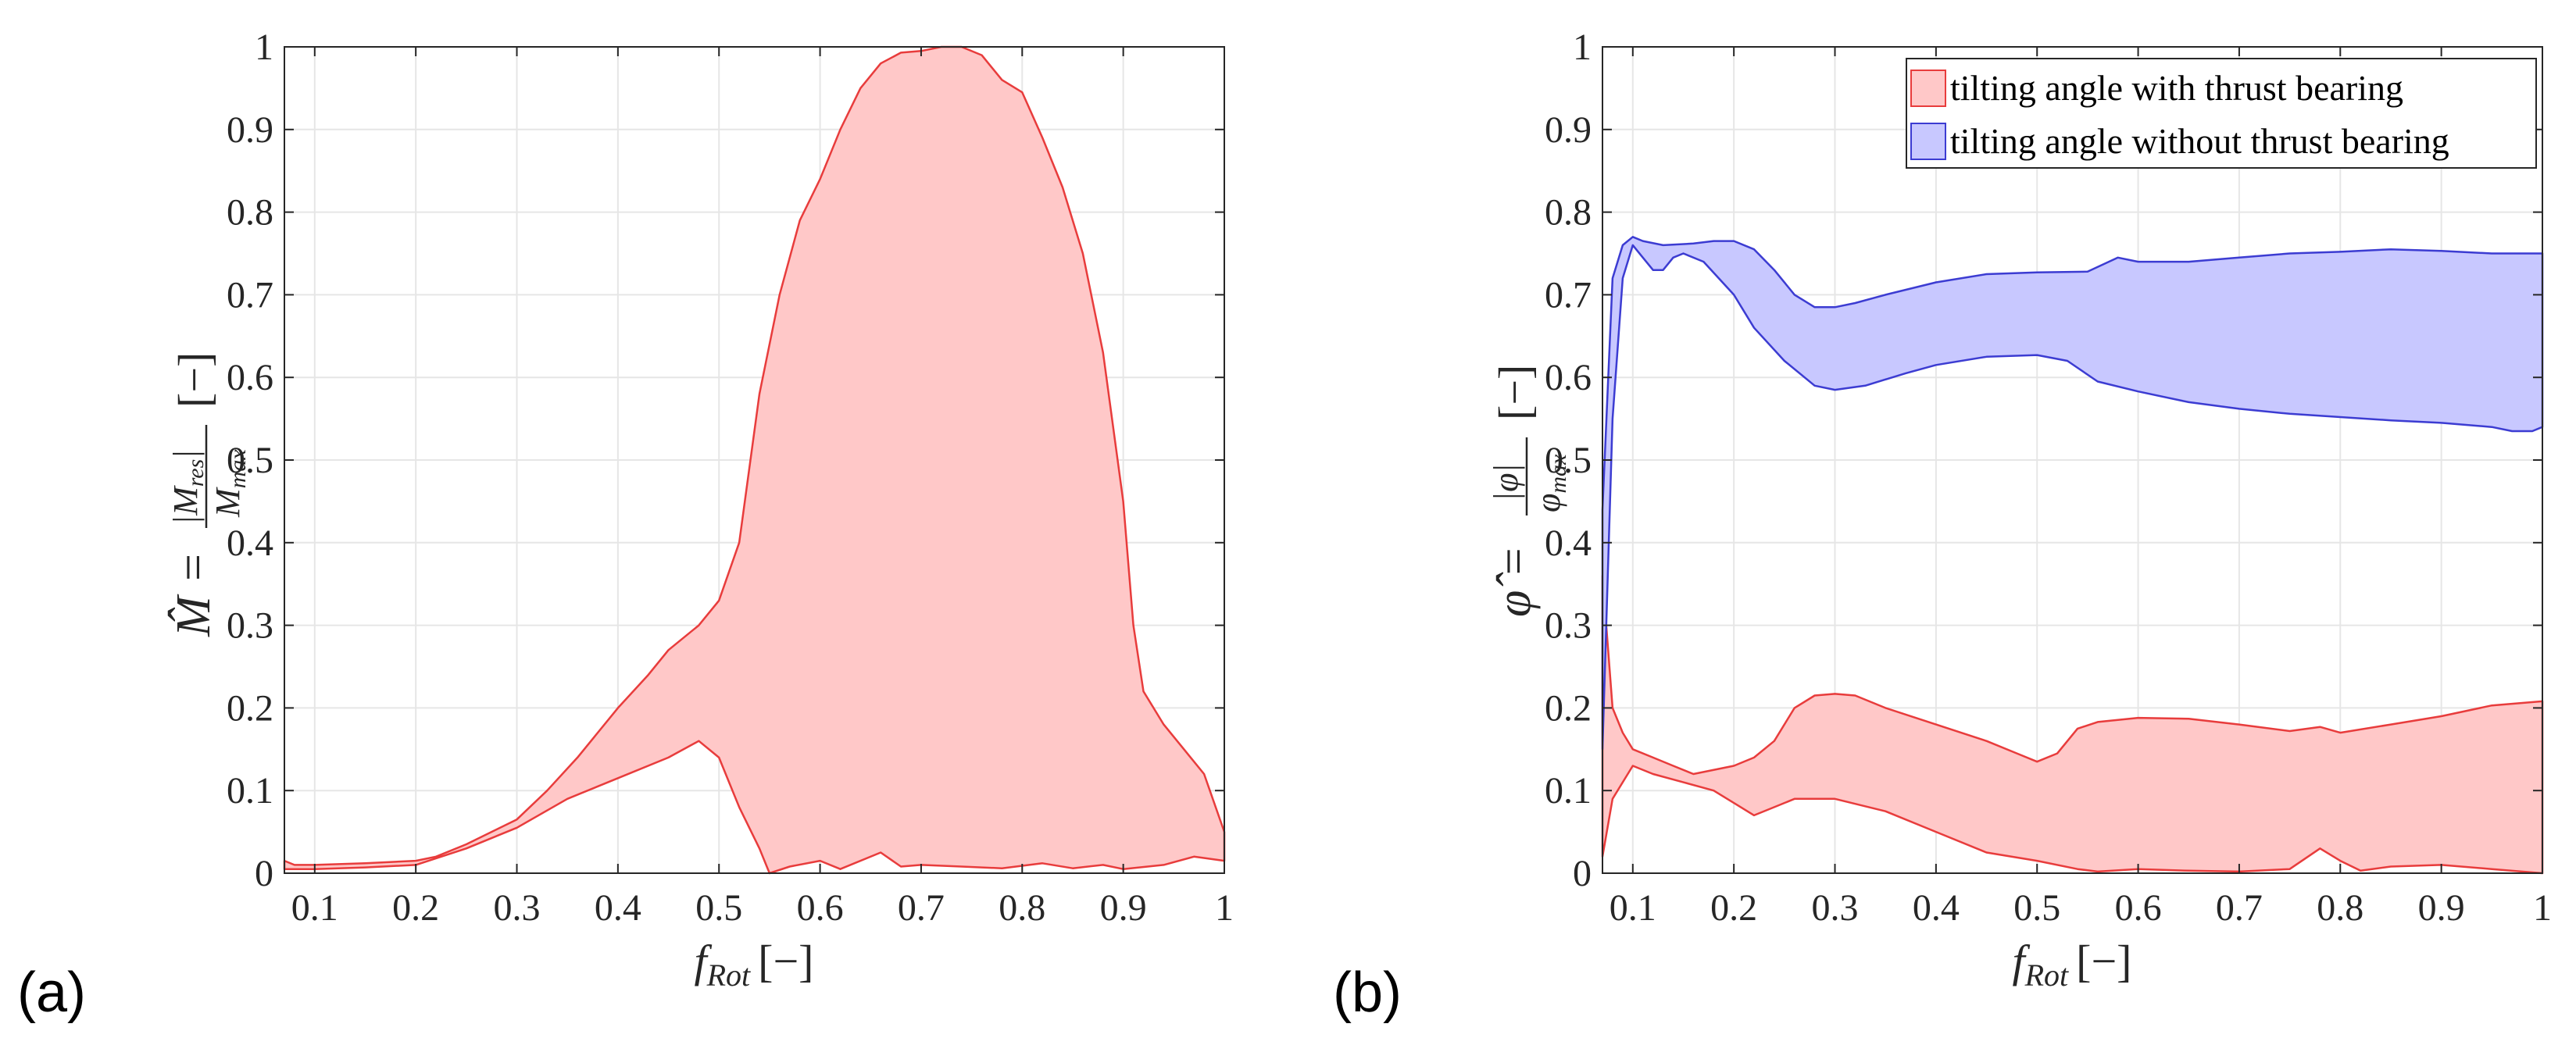  I want to click on y-label-numerator-a: |Mres|, so click(188, 488).